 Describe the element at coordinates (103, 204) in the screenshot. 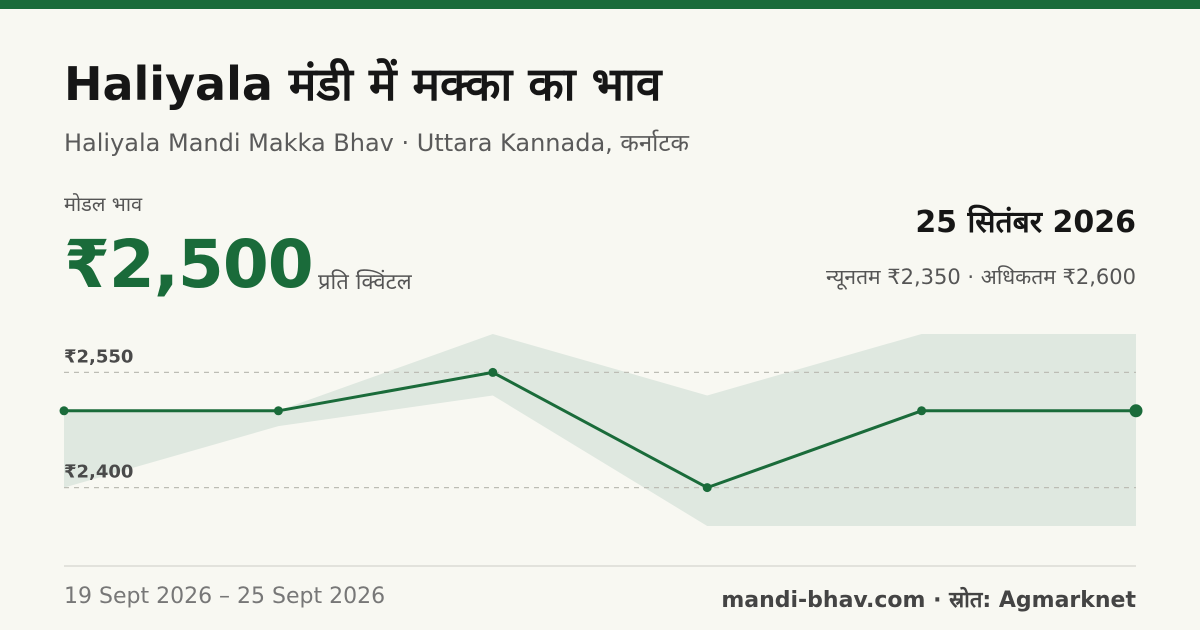

I see `model-price-label: मोडल भाव` at that location.